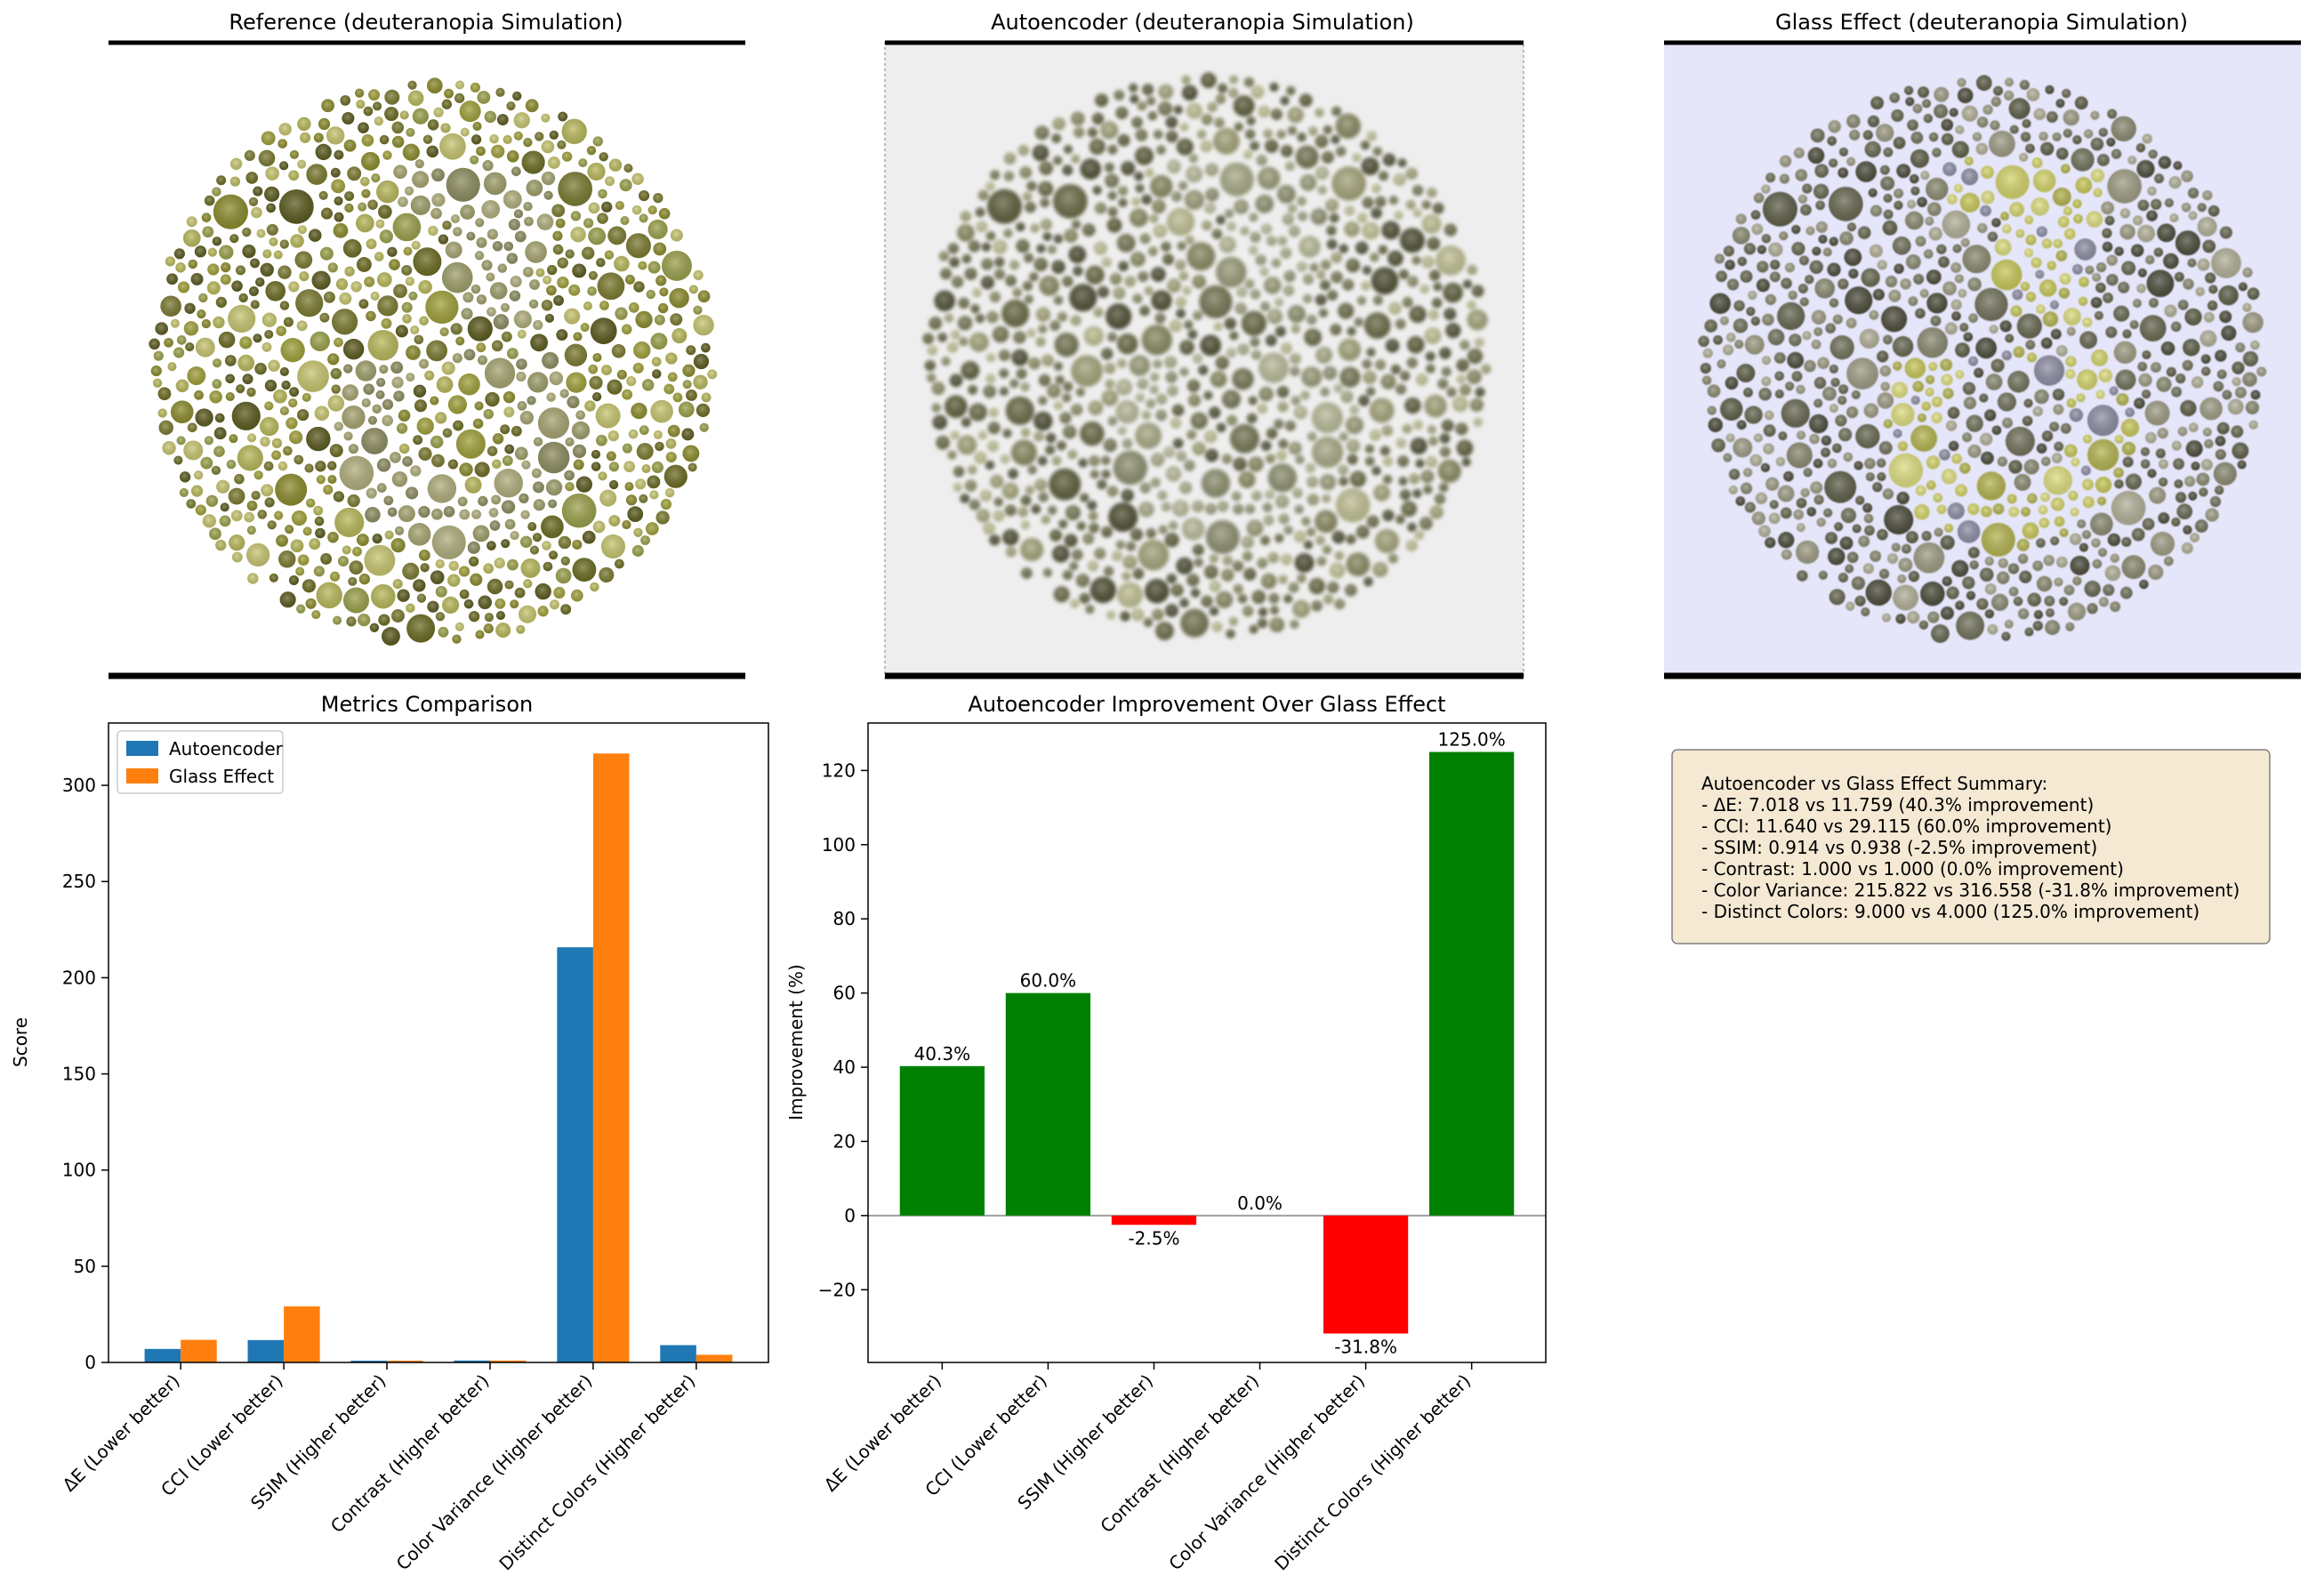 The width and height of the screenshot is (2324, 1591). I want to click on panel-glass: Glass Effect (deuteranopia Simulation), so click(1982, 344).